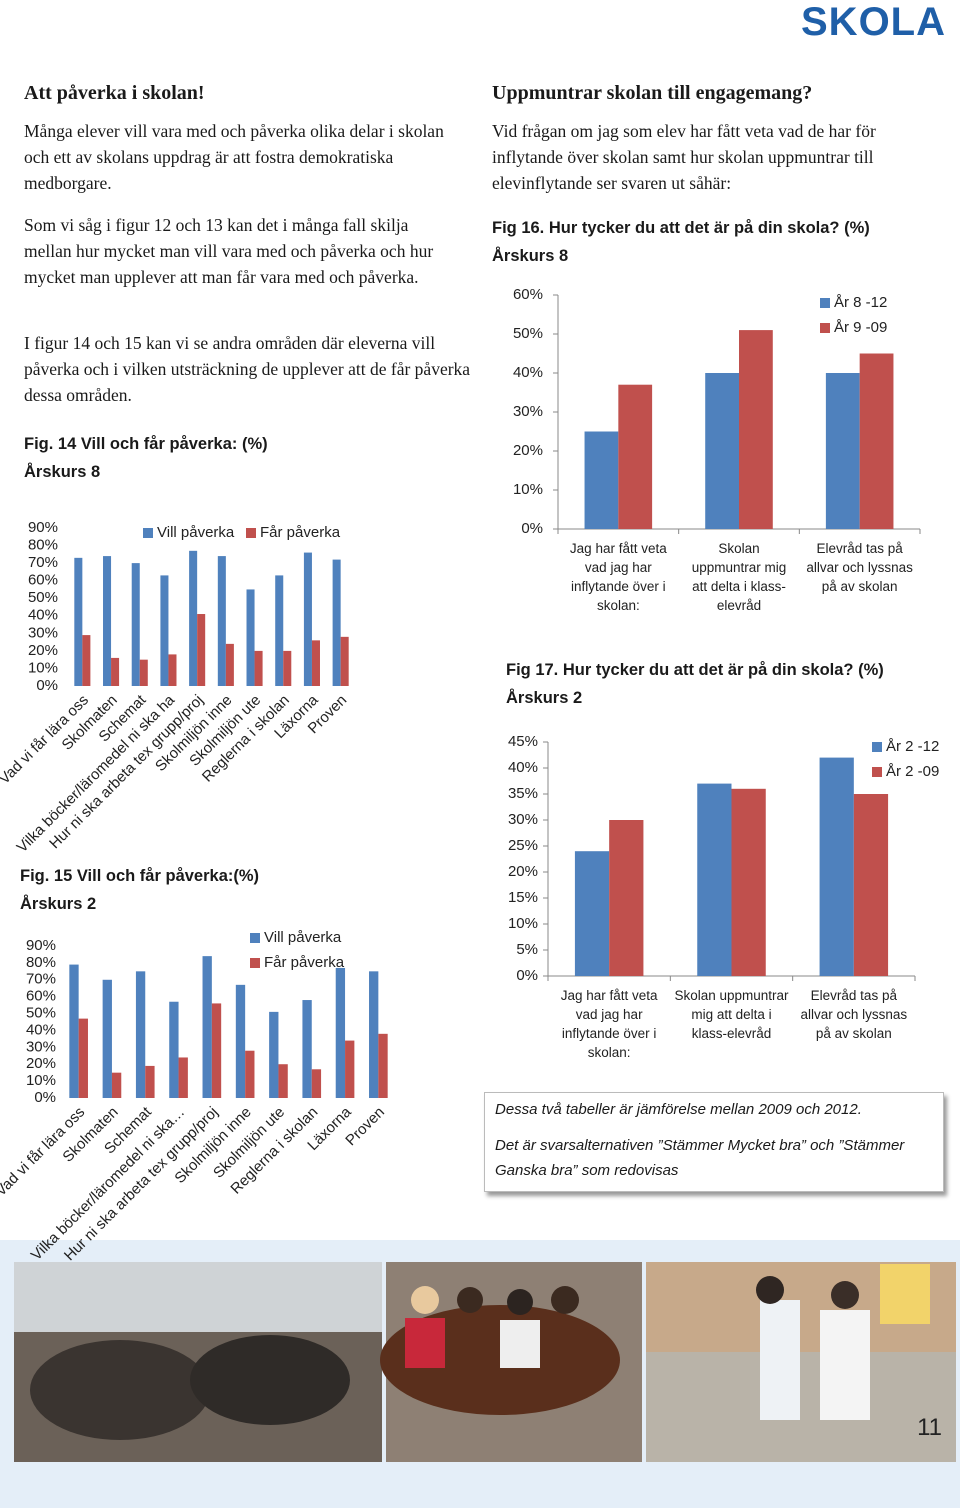 This screenshot has height=1508, width=960. What do you see at coordinates (912, 771) in the screenshot?
I see `legend-label: År 2 -09` at bounding box center [912, 771].